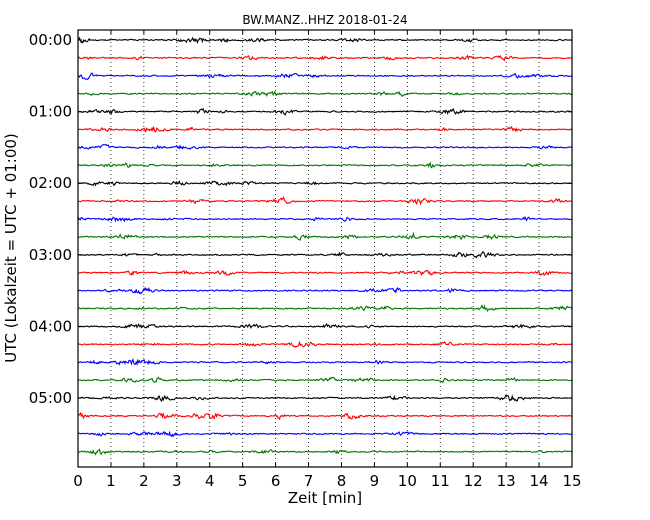  I want to click on y-tick-label-0300: 03:00, so click(50, 255).